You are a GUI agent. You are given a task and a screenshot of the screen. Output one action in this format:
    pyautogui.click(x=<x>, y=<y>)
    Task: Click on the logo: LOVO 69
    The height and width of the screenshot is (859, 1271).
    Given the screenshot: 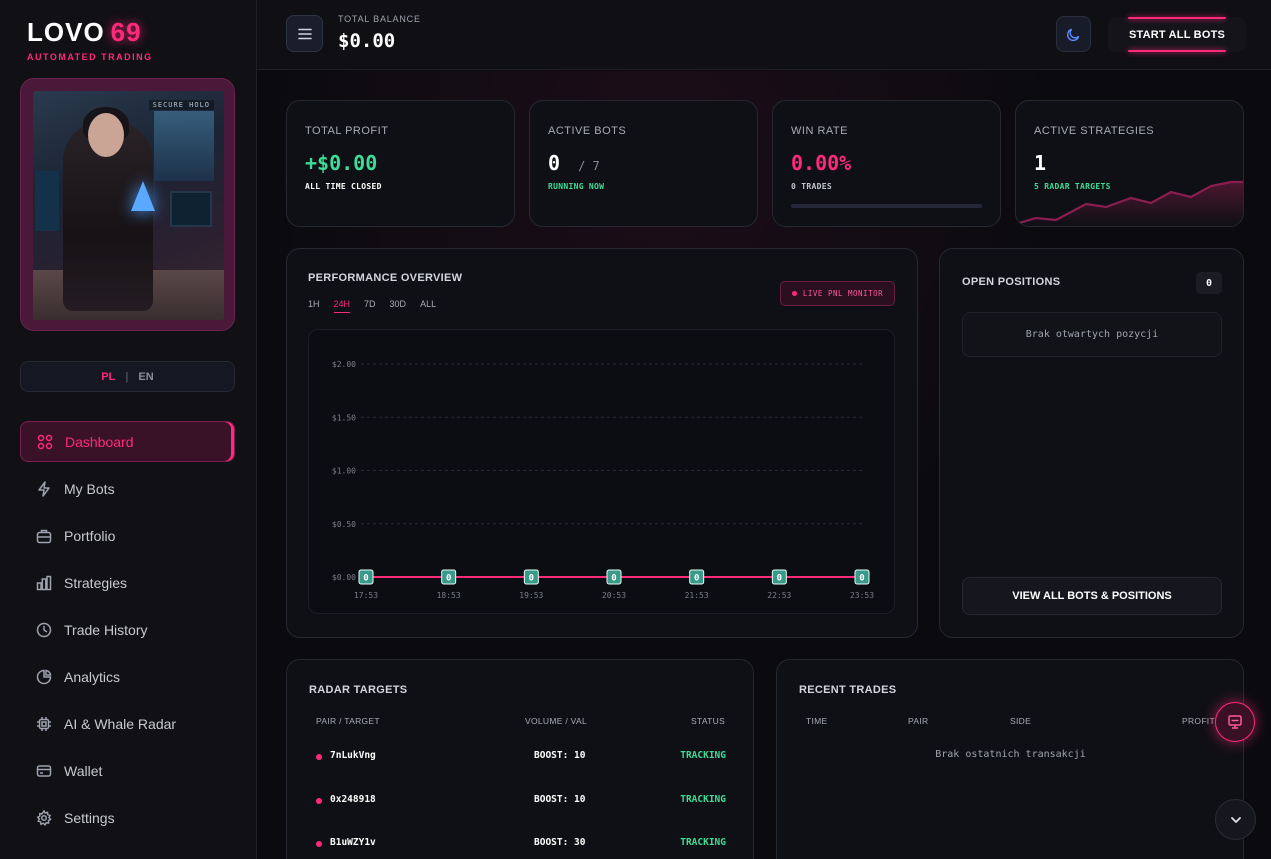 What is the action you would take?
    pyautogui.click(x=84, y=32)
    